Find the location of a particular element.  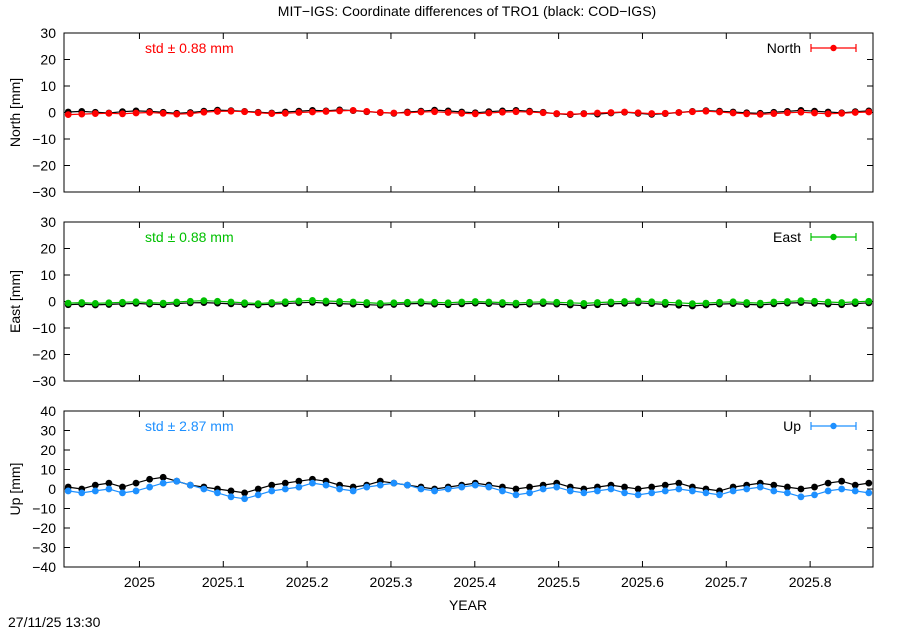

x-tick-label: 2025.4 is located at coordinates (474, 582).